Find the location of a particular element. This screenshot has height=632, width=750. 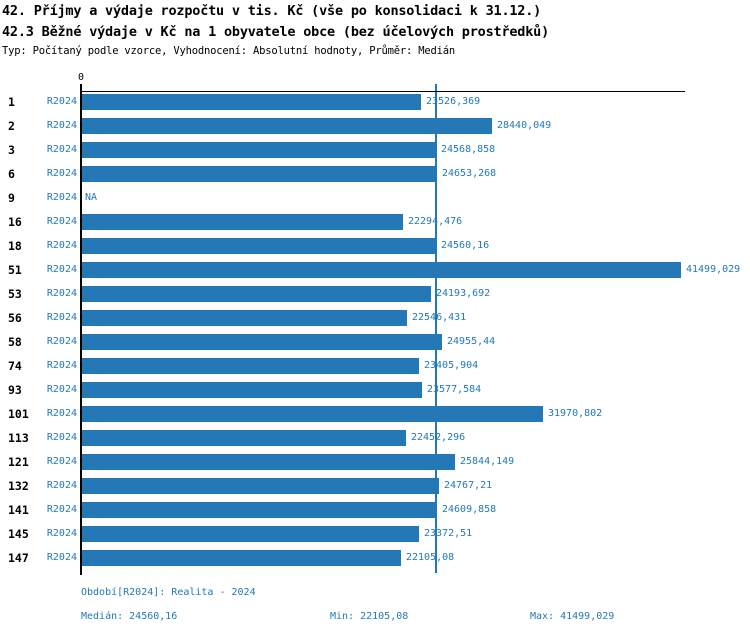

plot-top-border is located at coordinates (383, 91).